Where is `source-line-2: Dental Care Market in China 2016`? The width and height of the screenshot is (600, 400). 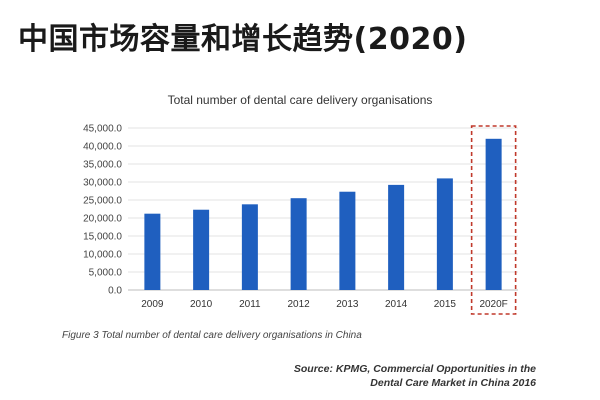 source-line-2: Dental Care Market in China 2016 is located at coordinates (453, 383).